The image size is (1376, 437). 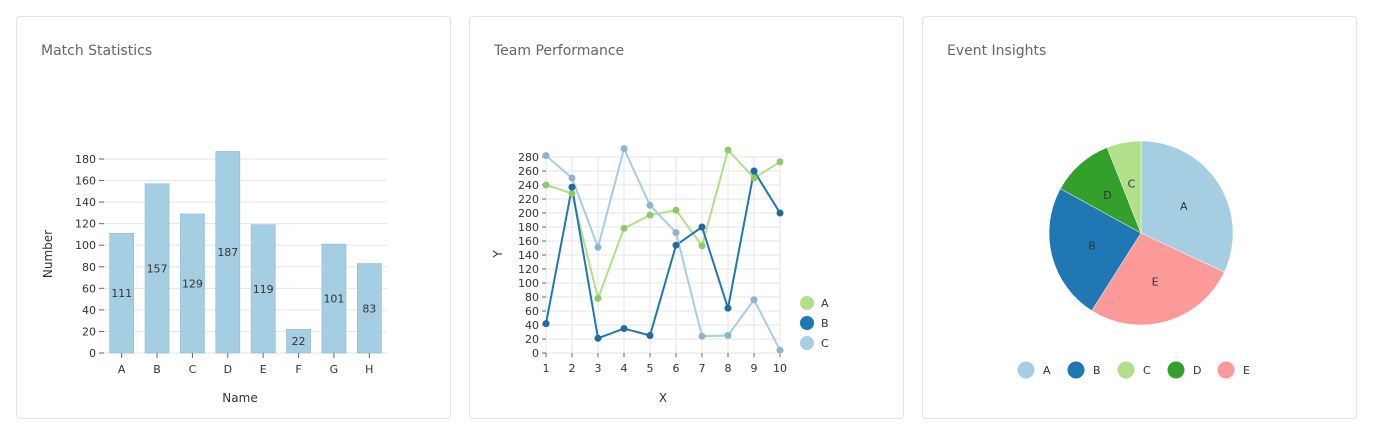 I want to click on legend-label: E, so click(x=1246, y=370).